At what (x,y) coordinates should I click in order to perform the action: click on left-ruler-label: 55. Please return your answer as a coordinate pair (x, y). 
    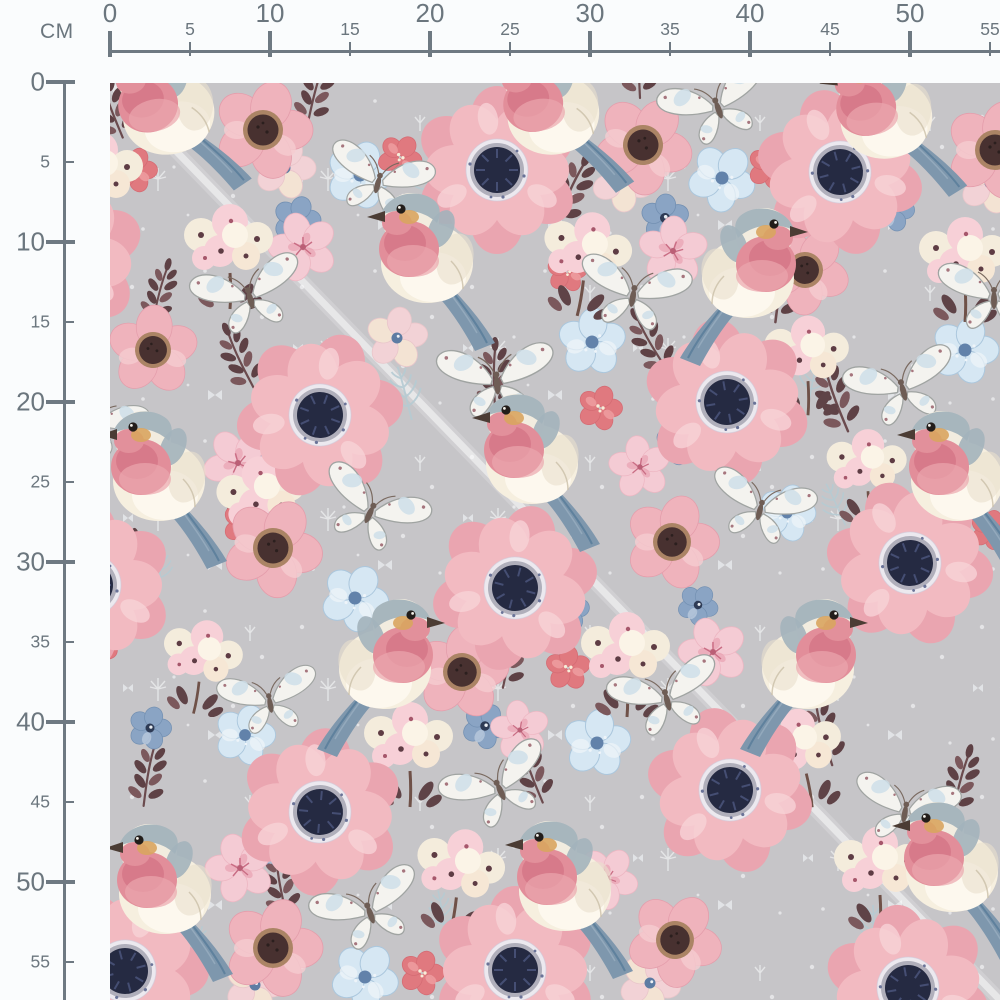
    Looking at the image, I should click on (40, 961).